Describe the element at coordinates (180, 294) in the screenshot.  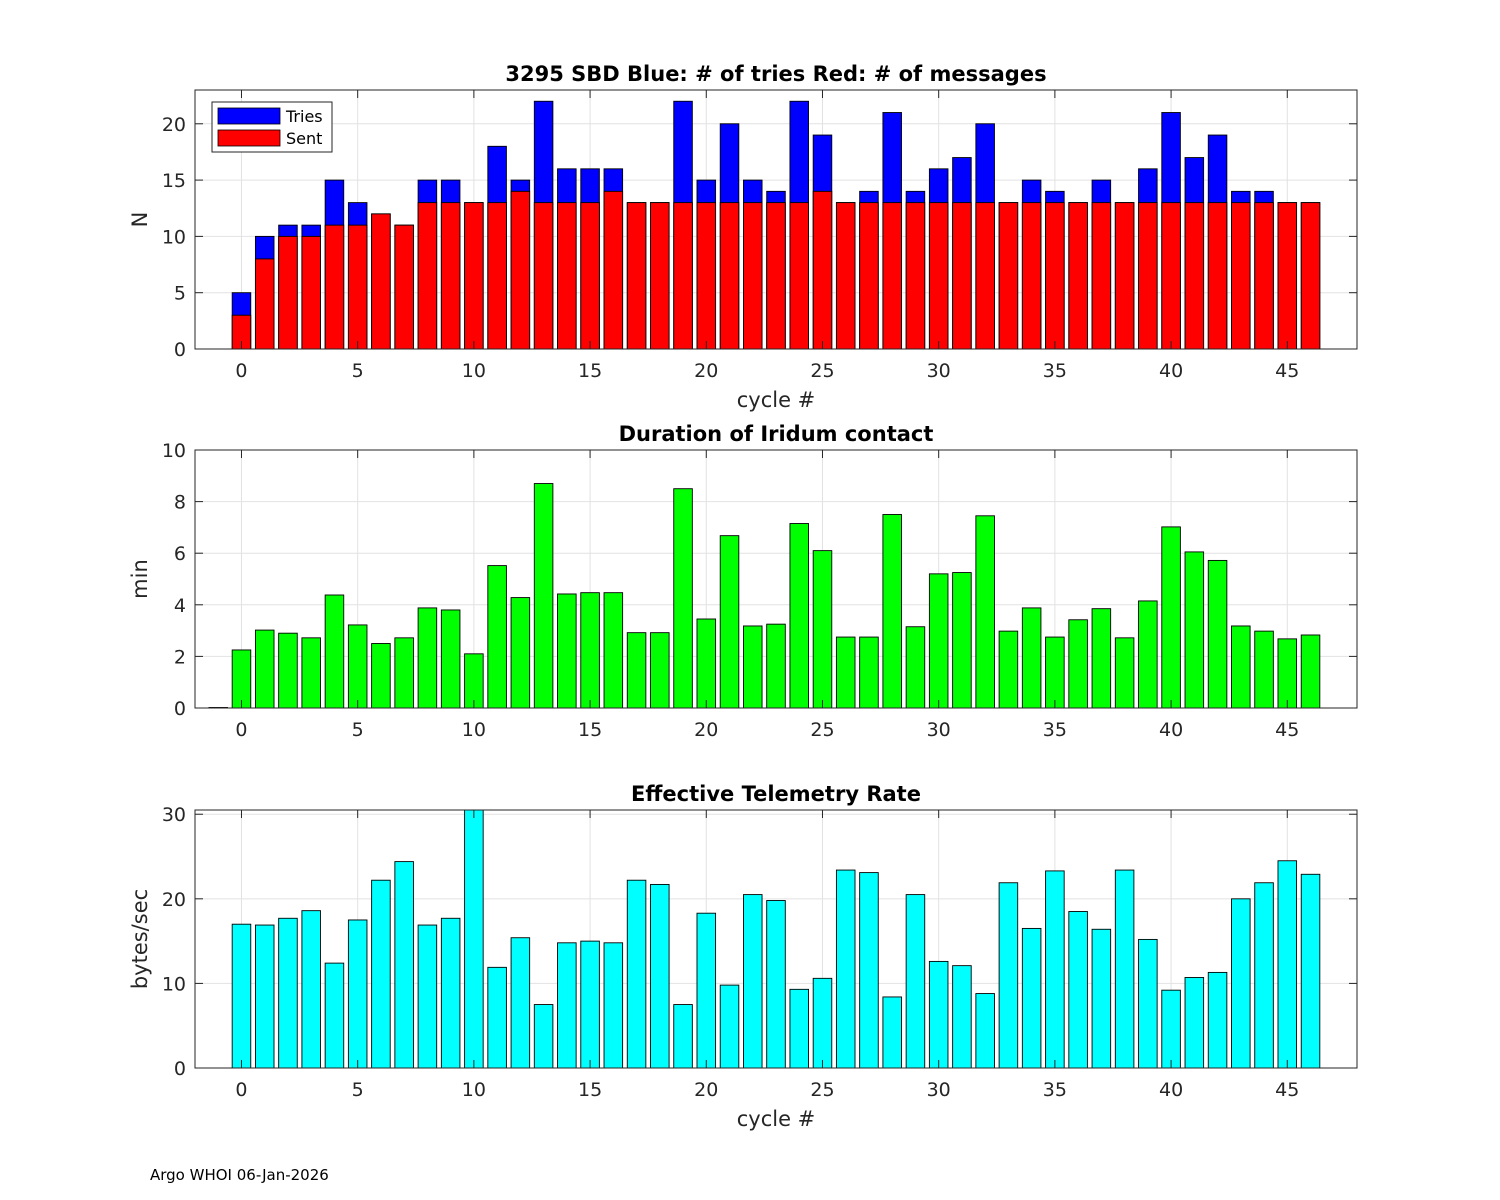
I see `y-tick-label: 5` at that location.